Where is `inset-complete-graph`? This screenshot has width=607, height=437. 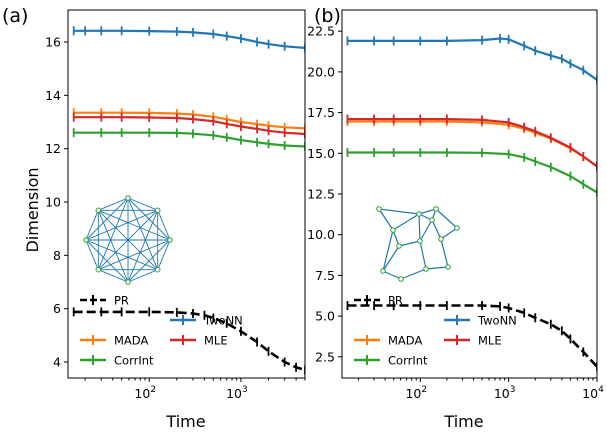 inset-complete-graph is located at coordinates (128, 240).